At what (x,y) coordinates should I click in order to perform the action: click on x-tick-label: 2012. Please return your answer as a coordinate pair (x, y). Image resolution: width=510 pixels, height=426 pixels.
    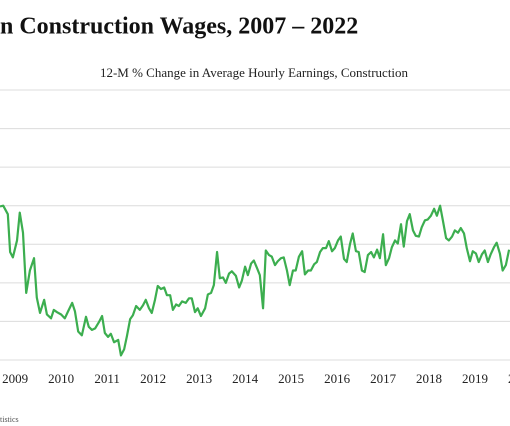
    Looking at the image, I should click on (153, 378).